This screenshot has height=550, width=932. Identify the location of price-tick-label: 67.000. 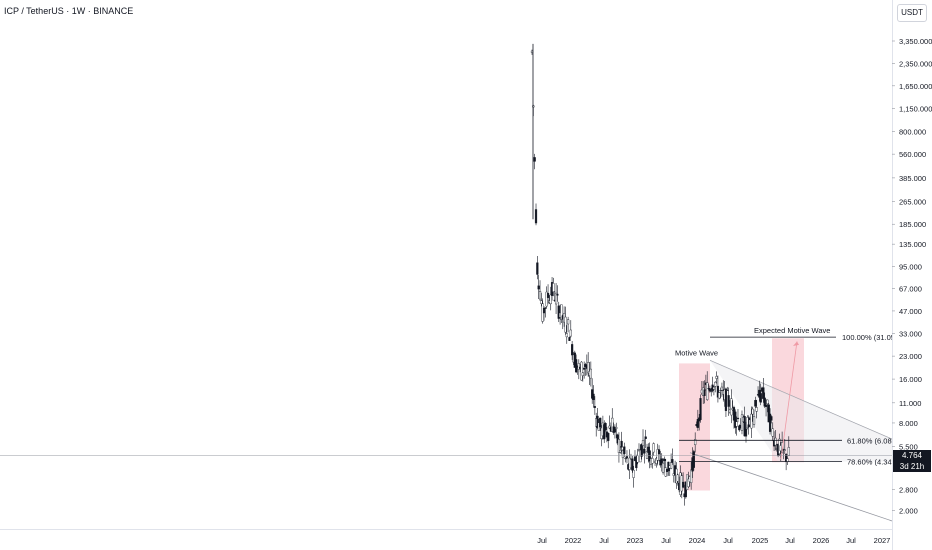
(910, 288).